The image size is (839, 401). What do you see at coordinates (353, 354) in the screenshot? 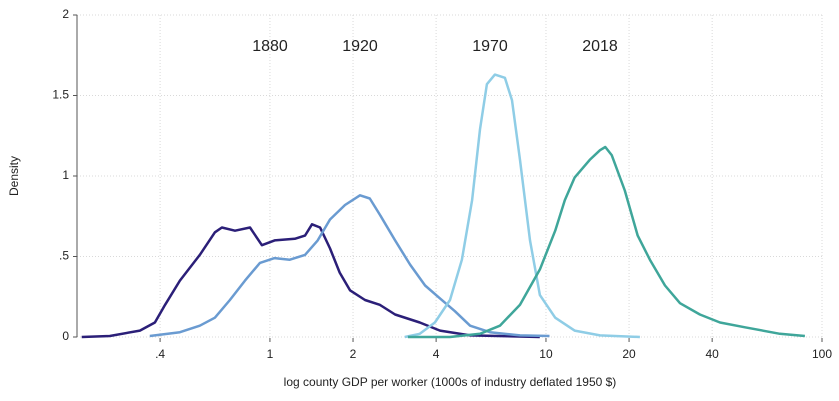
I see `x-tick-label: 2` at bounding box center [353, 354].